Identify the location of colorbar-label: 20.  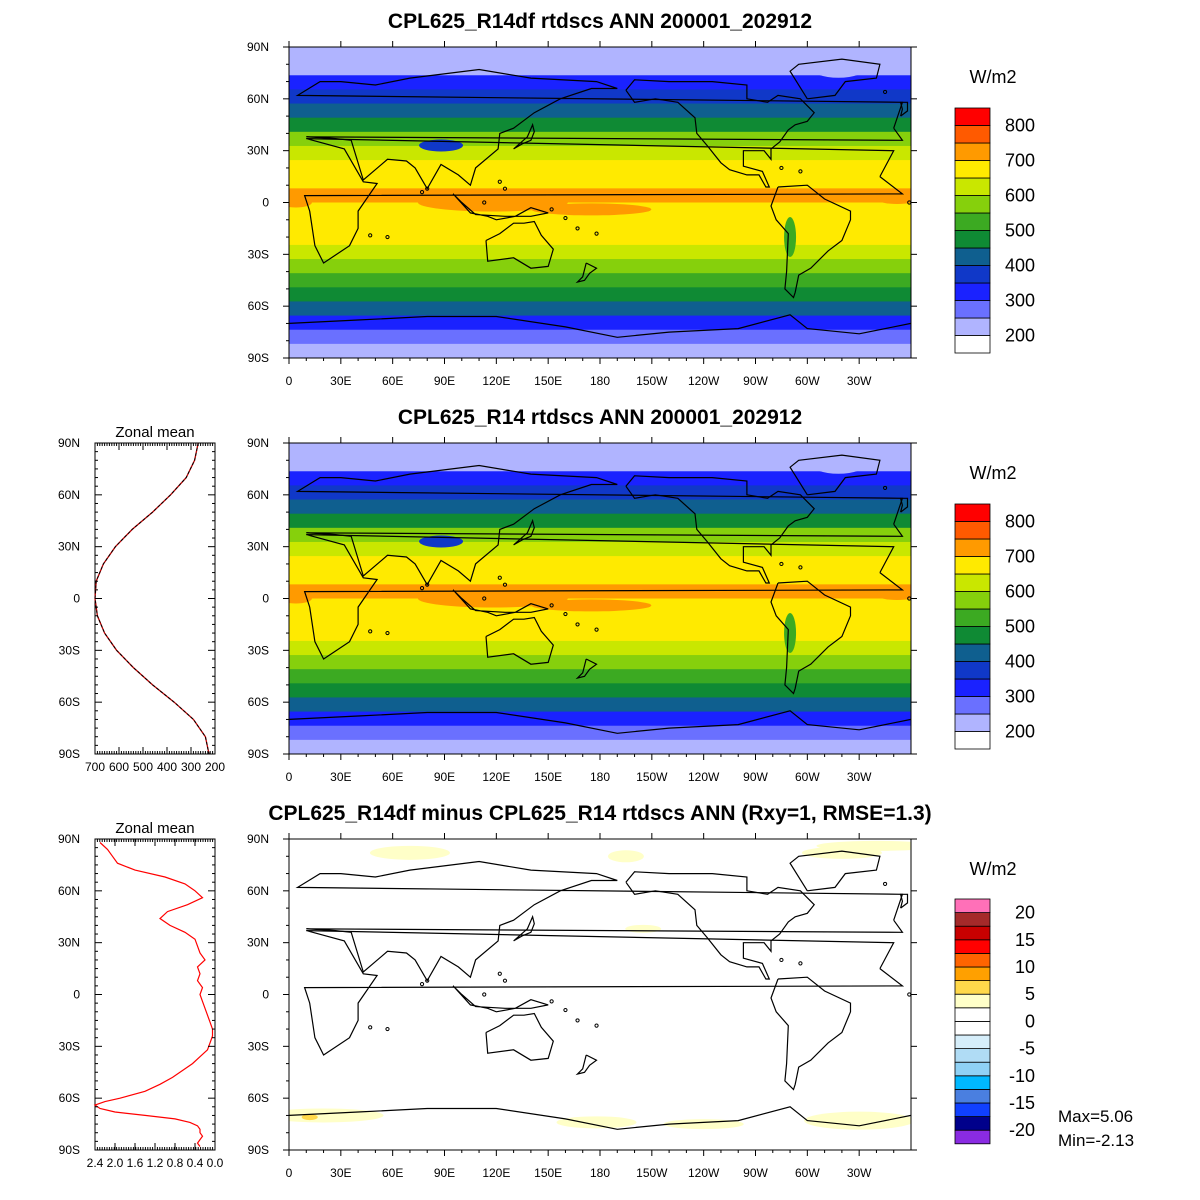
(1025, 913).